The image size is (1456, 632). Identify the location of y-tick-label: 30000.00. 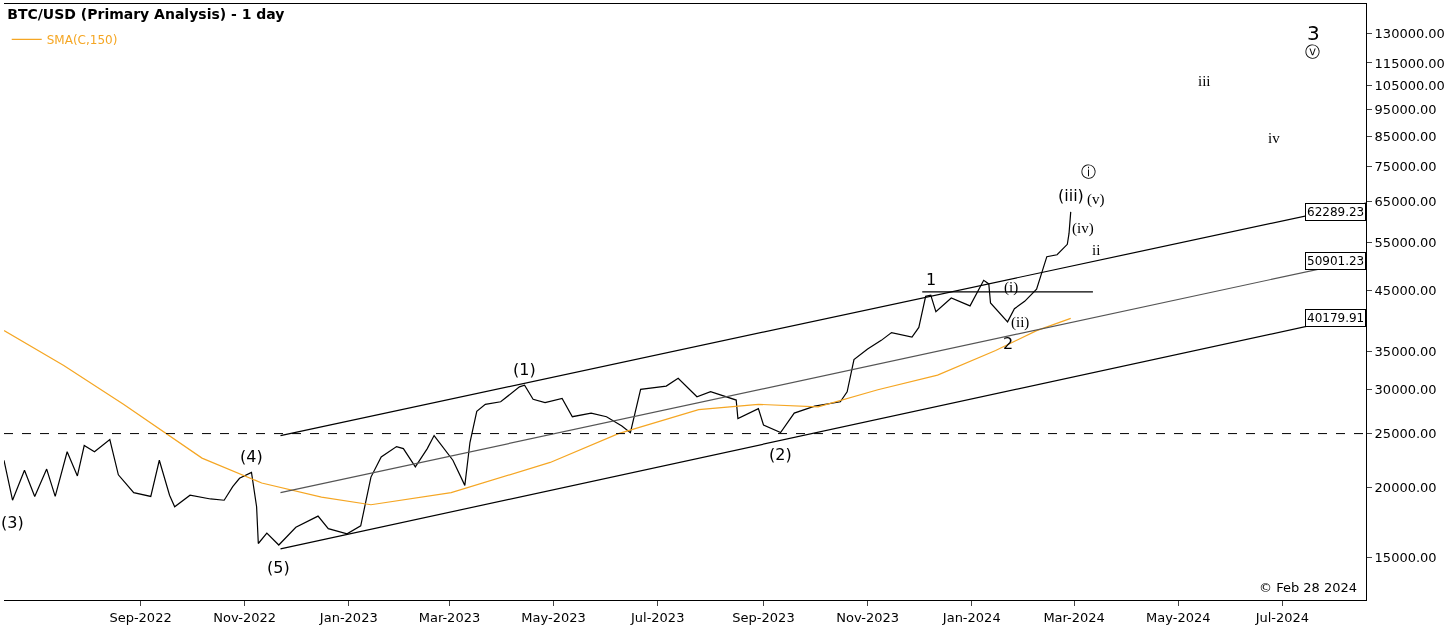
(1405, 389).